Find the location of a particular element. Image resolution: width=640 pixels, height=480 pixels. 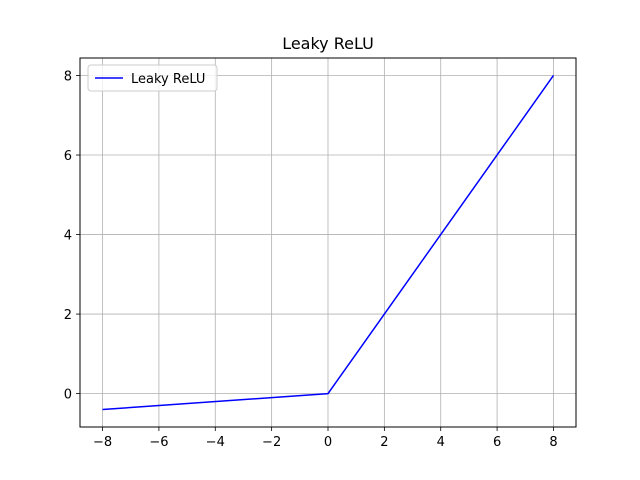

x-tick-label: −6 is located at coordinates (158, 442).